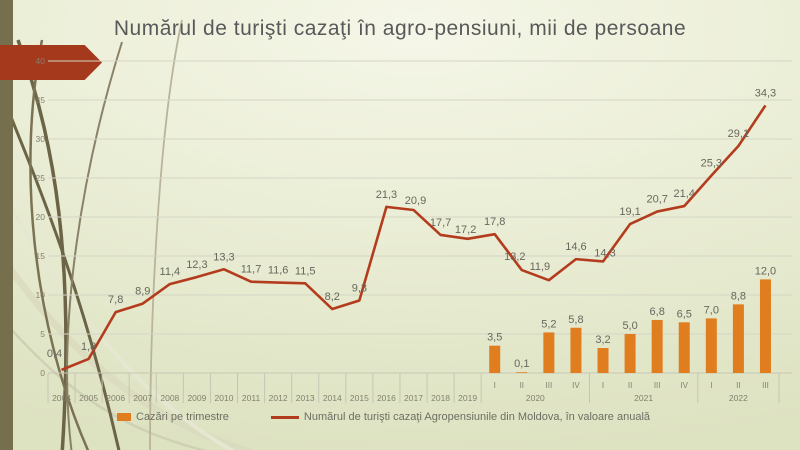 This screenshot has width=800, height=450. What do you see at coordinates (142, 292) in the screenshot?
I see `line-value-label: 8,9` at bounding box center [142, 292].